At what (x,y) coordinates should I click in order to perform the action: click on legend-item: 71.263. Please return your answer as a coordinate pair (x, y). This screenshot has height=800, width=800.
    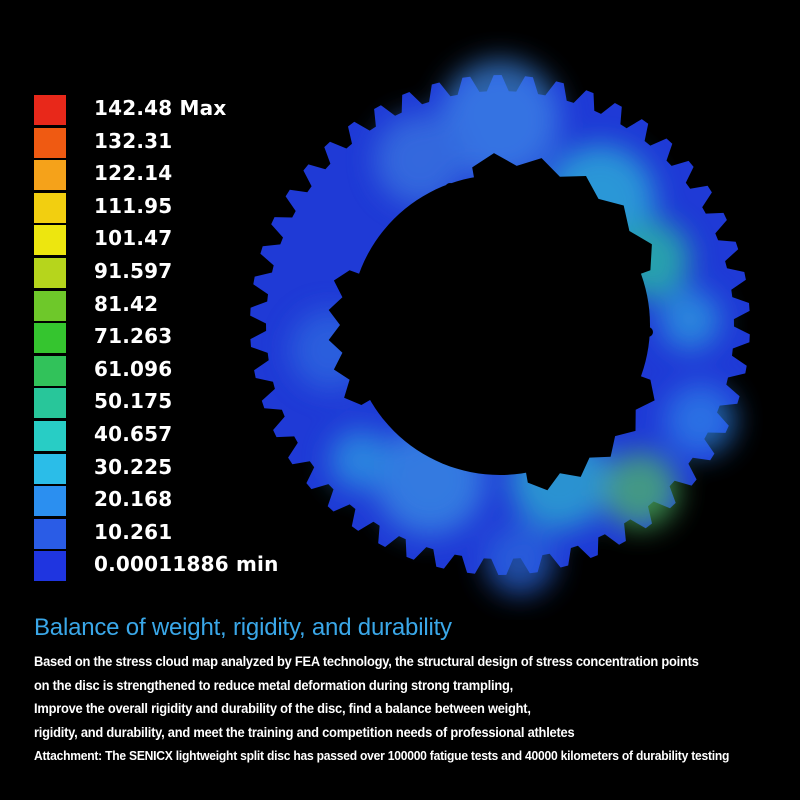
    Looking at the image, I should click on (184, 338).